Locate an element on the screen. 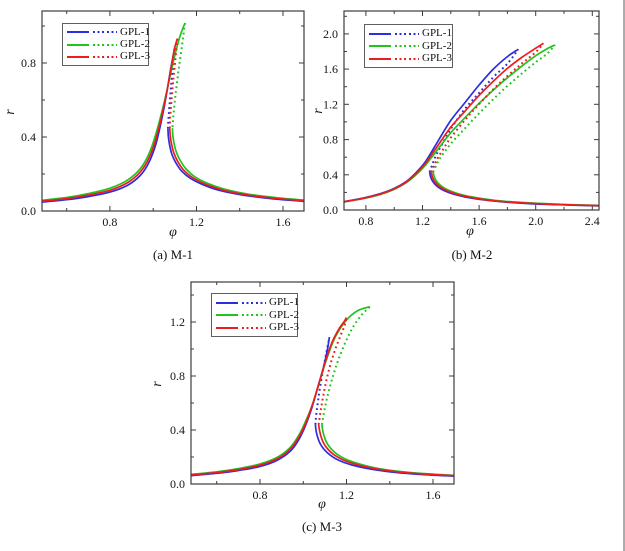 The image size is (625, 551). subplot-c-legend: GPL-1 GPL-2 GPL-3 is located at coordinates (255, 315).